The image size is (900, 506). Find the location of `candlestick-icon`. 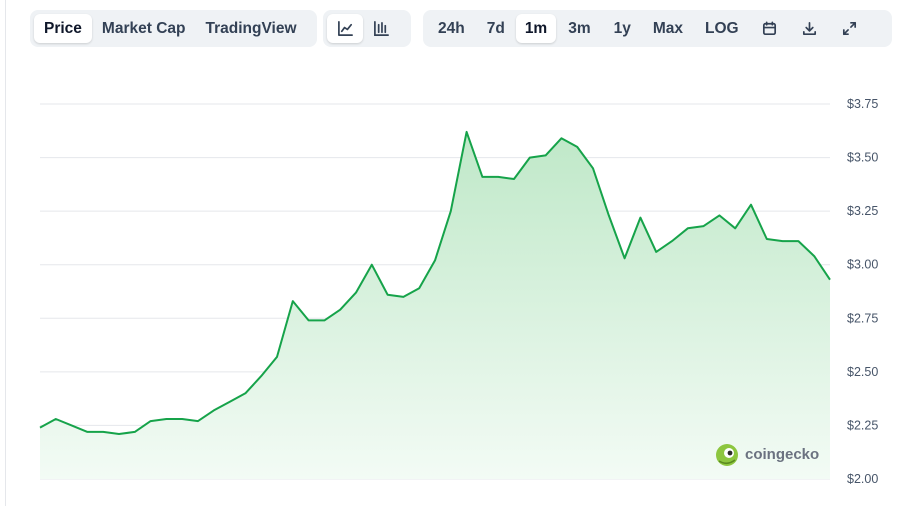

candlestick-icon is located at coordinates (381, 28).